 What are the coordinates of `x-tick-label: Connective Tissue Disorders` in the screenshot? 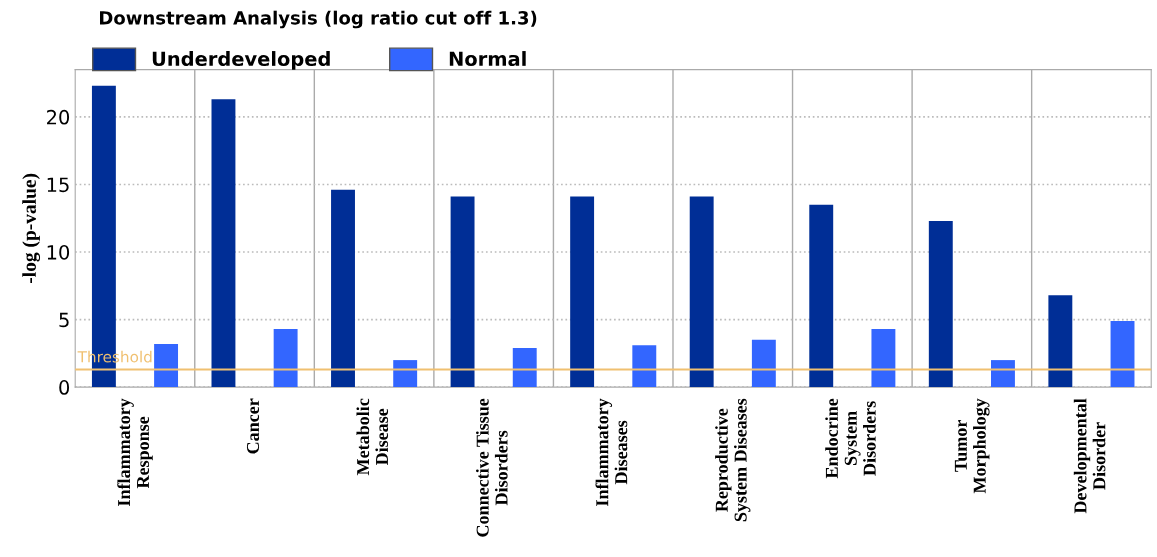 It's located at (492, 467).